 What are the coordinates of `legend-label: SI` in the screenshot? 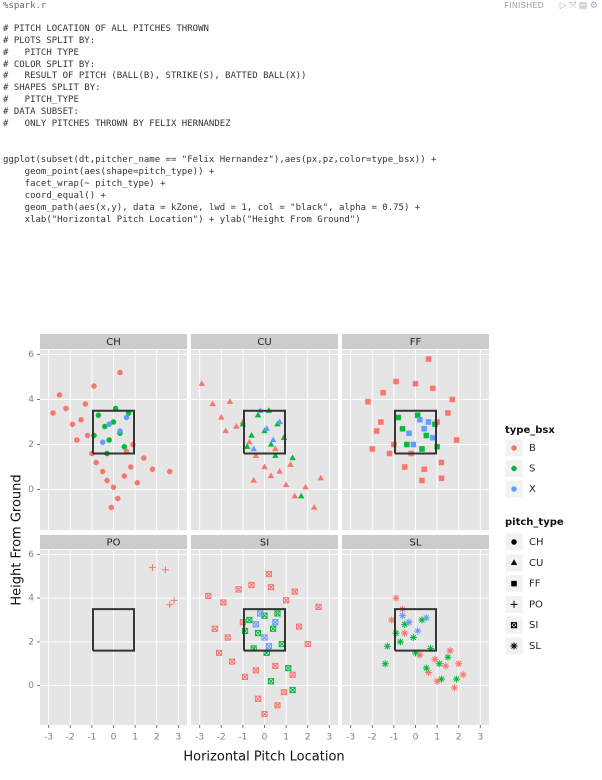 It's located at (533, 625).